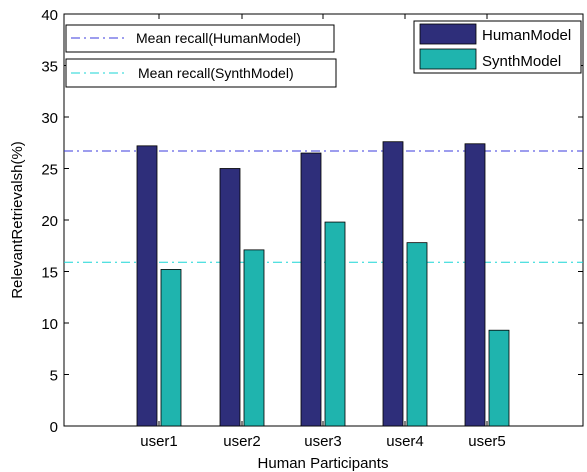 The width and height of the screenshot is (587, 472). I want to click on reference-legend-human: Mean recall(HumanModel), so click(200, 38).